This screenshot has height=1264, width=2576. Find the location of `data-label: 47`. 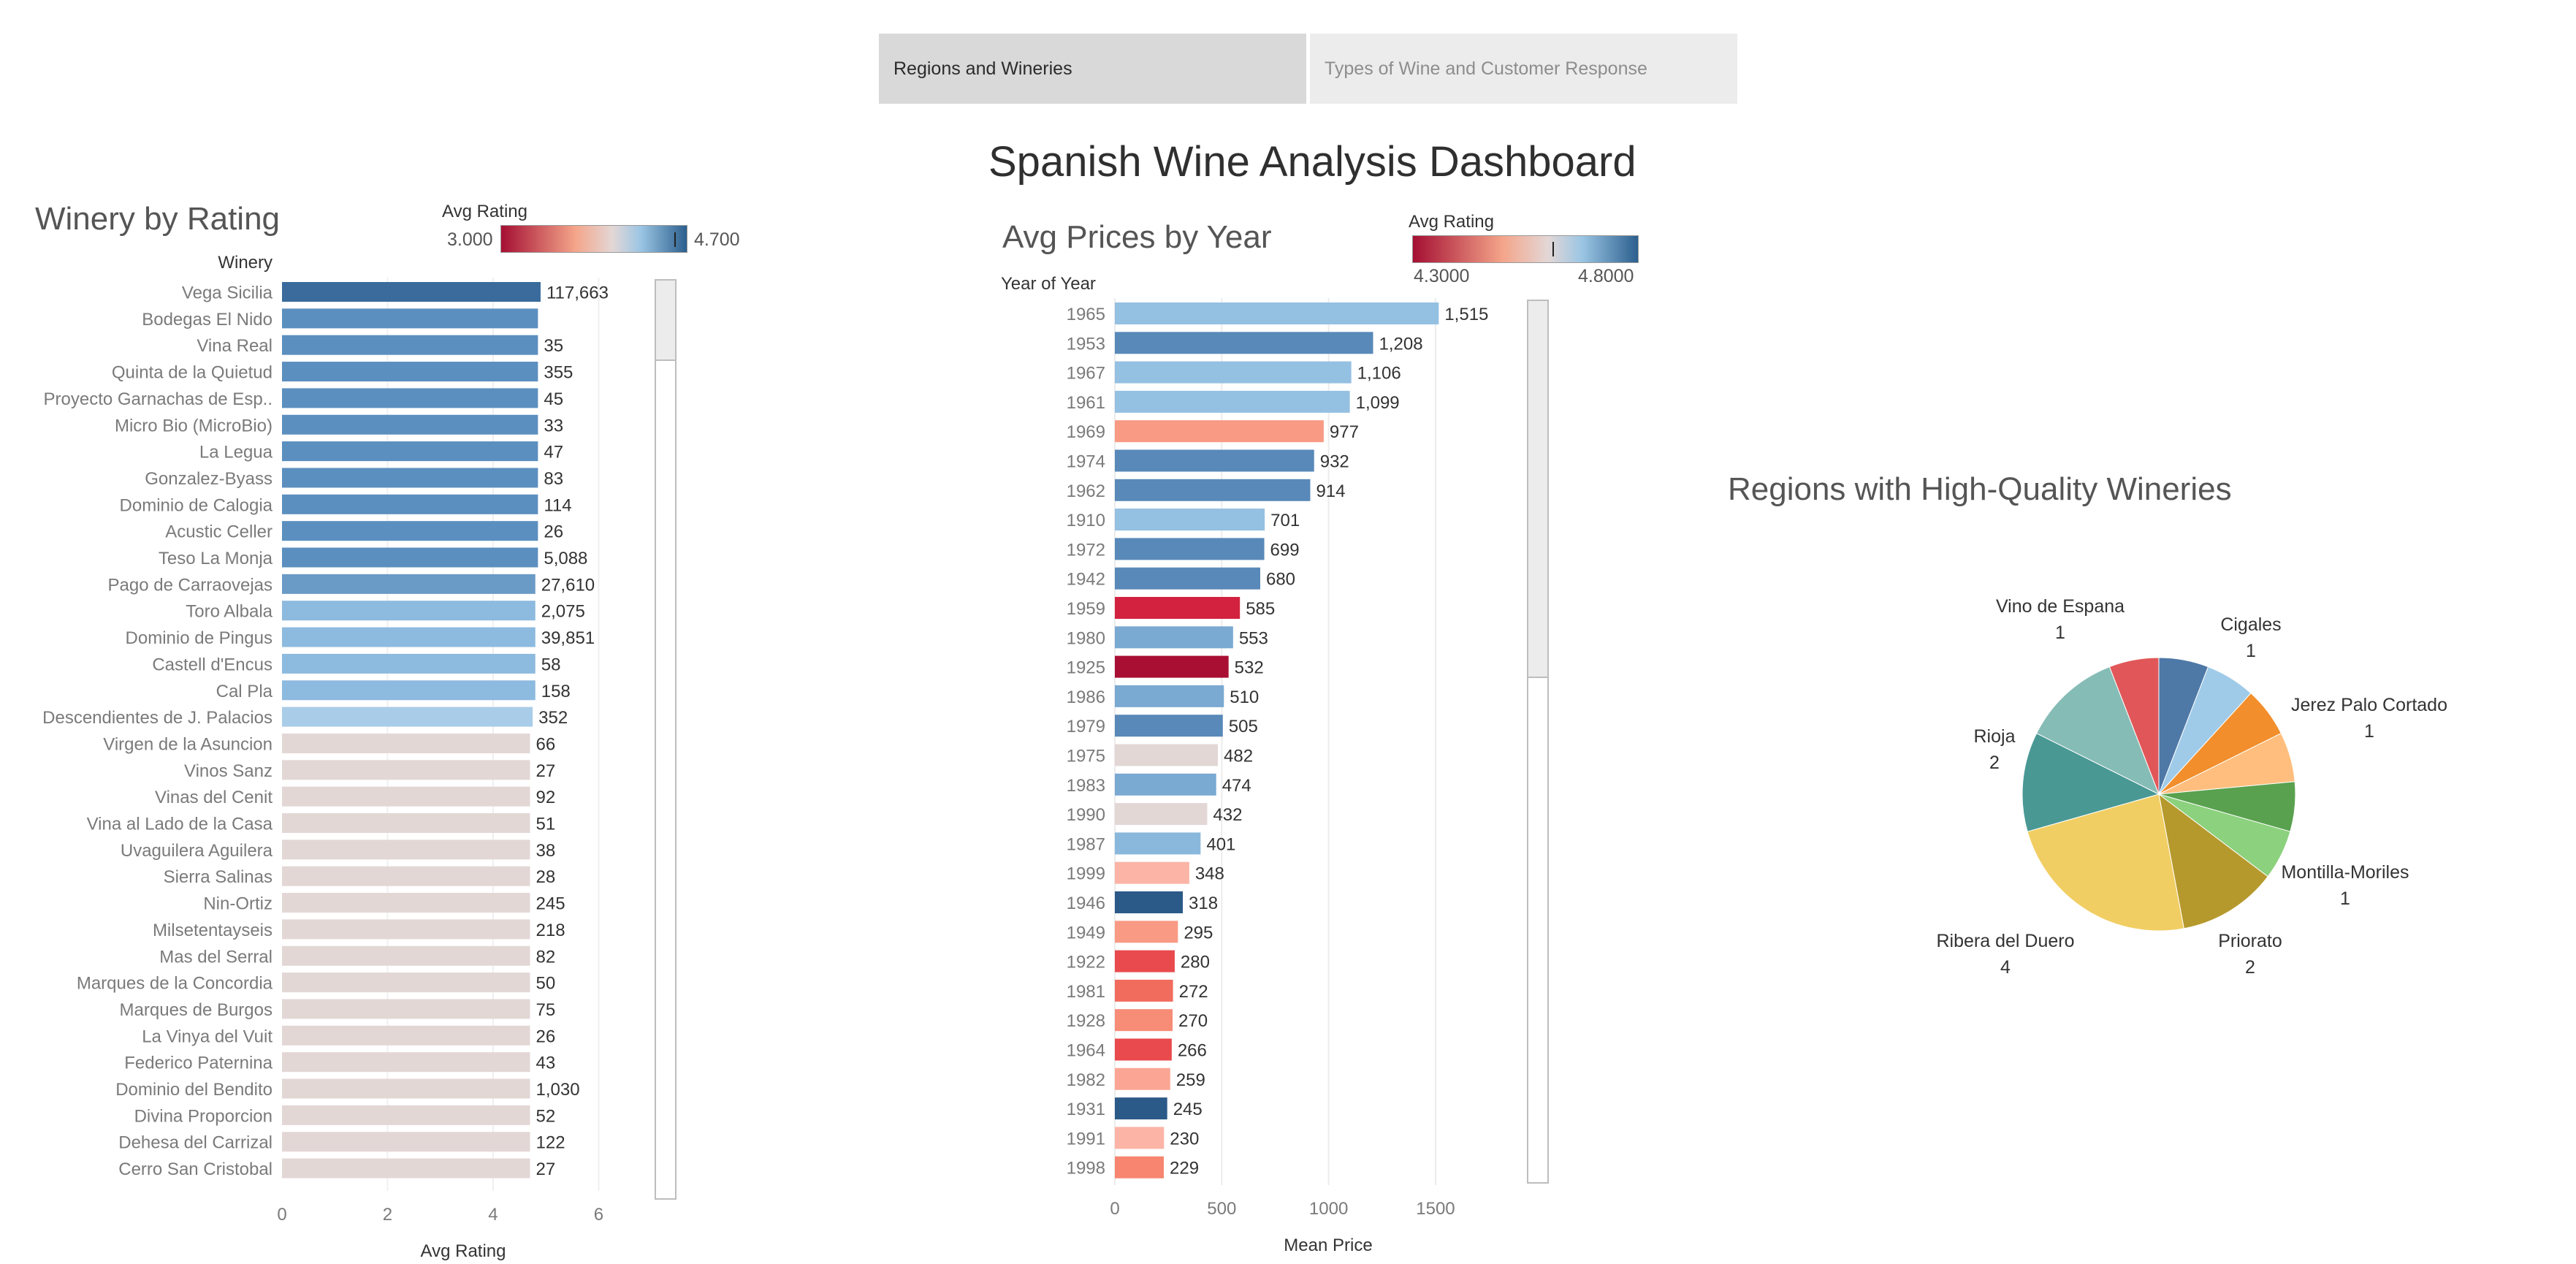

data-label: 47 is located at coordinates (553, 452).